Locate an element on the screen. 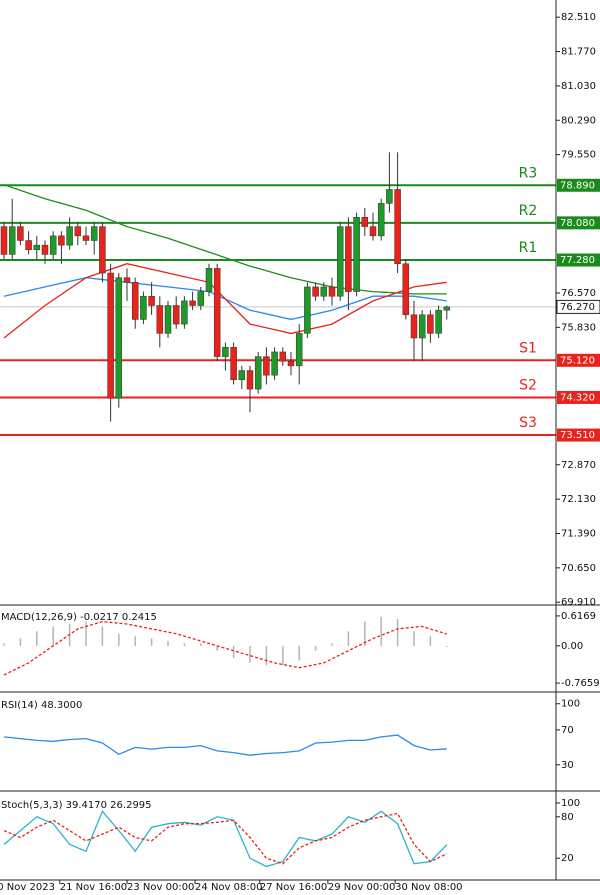 The width and height of the screenshot is (600, 895). y-tick-label: 70 is located at coordinates (567, 730).